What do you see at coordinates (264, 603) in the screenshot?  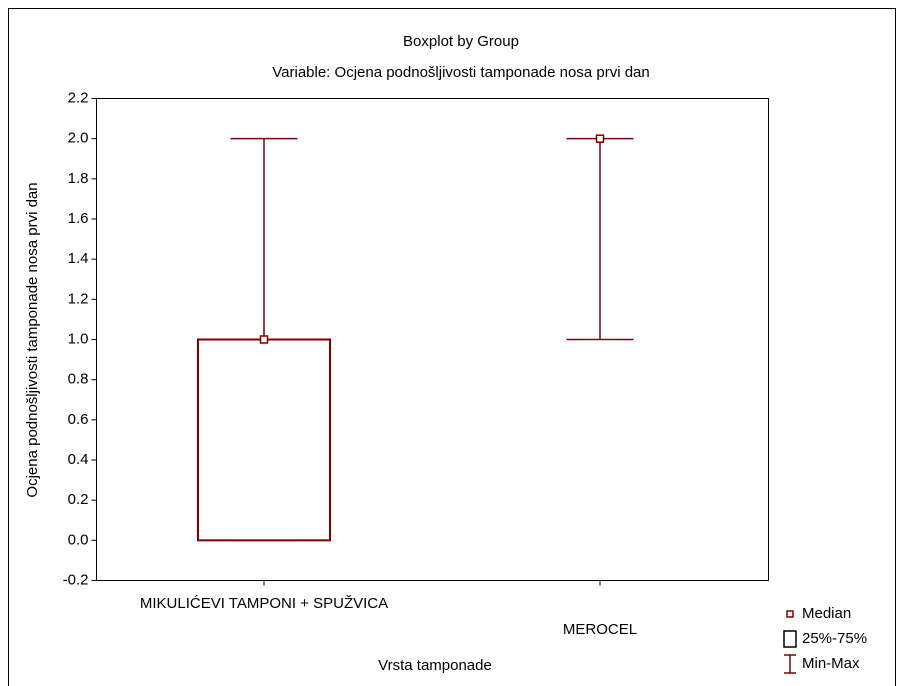 I see `x-tick-label: MIKULIĆEVI TAMPONI + SPUŽVICA` at bounding box center [264, 603].